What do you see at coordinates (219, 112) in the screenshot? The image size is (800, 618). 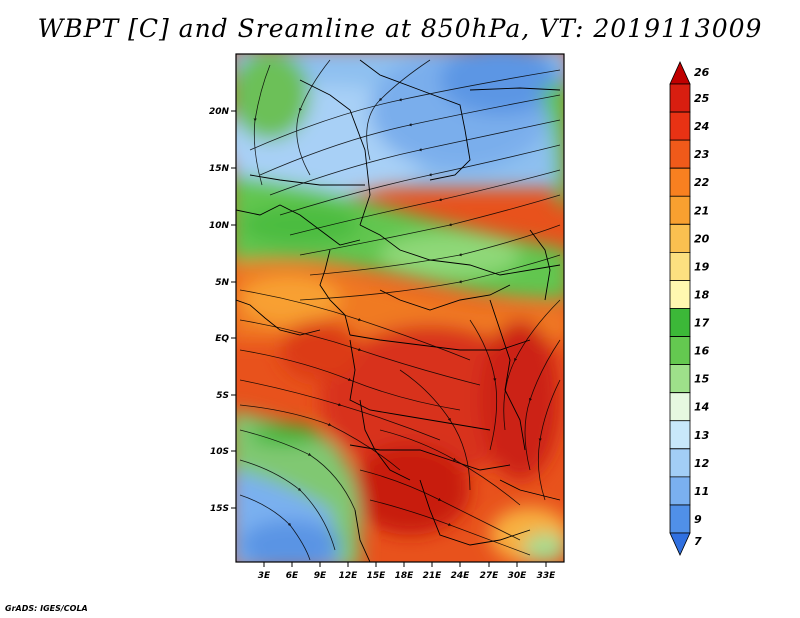 I see `lat-label-20n: 20N` at bounding box center [219, 112].